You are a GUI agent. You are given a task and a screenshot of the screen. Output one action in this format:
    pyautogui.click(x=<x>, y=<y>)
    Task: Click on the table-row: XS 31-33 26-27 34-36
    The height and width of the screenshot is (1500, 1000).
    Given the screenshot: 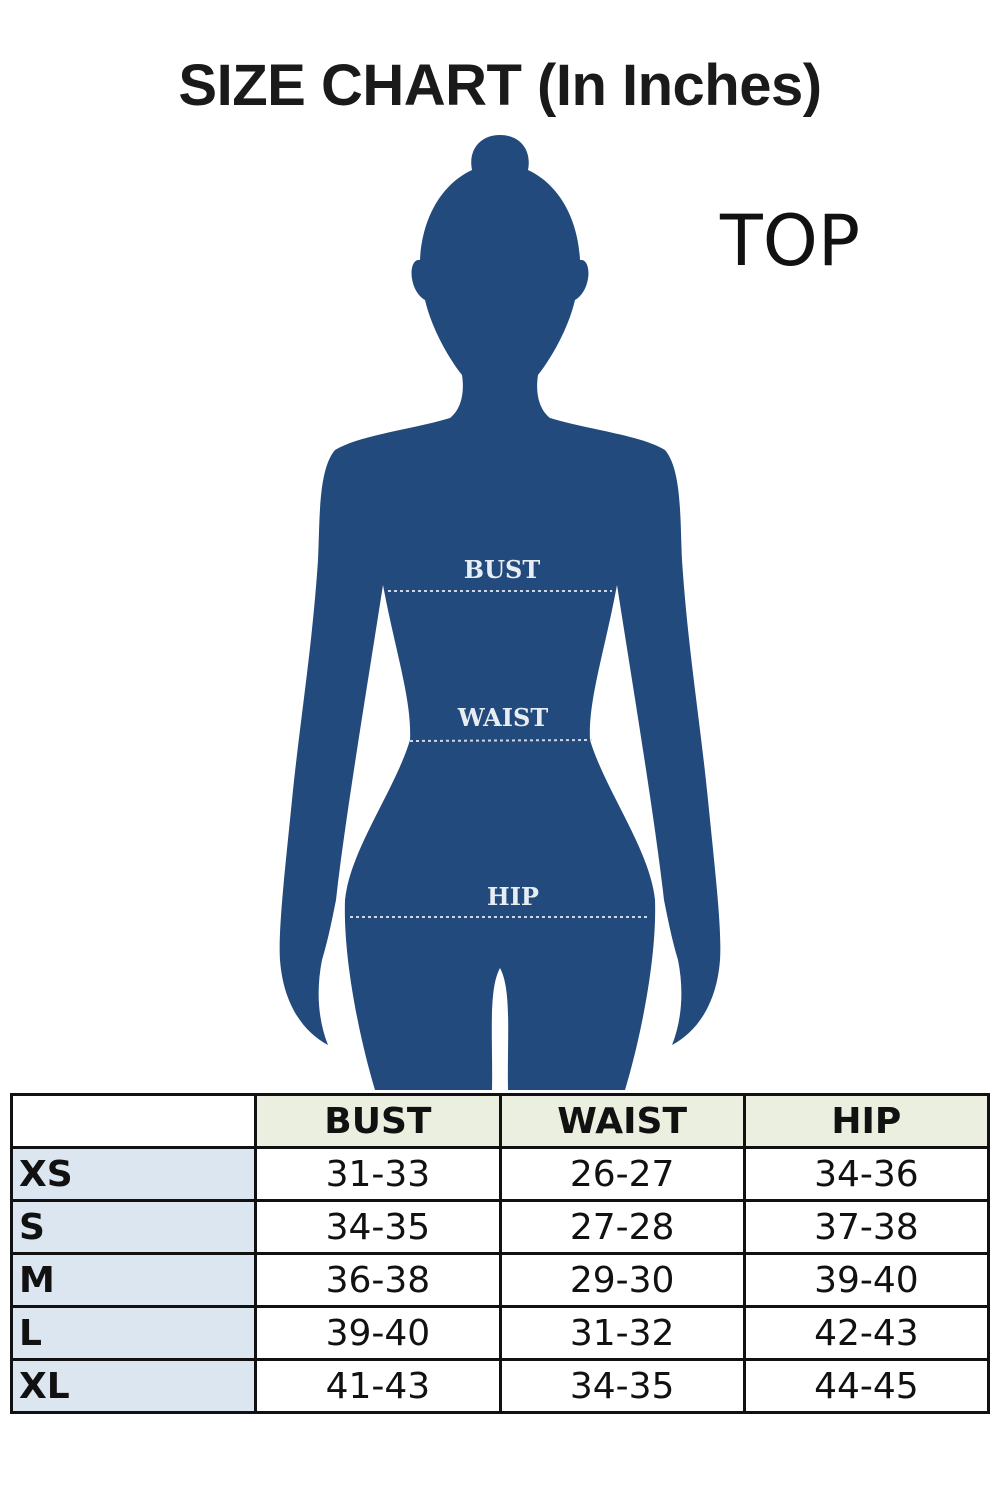 What is the action you would take?
    pyautogui.click(x=500, y=1174)
    